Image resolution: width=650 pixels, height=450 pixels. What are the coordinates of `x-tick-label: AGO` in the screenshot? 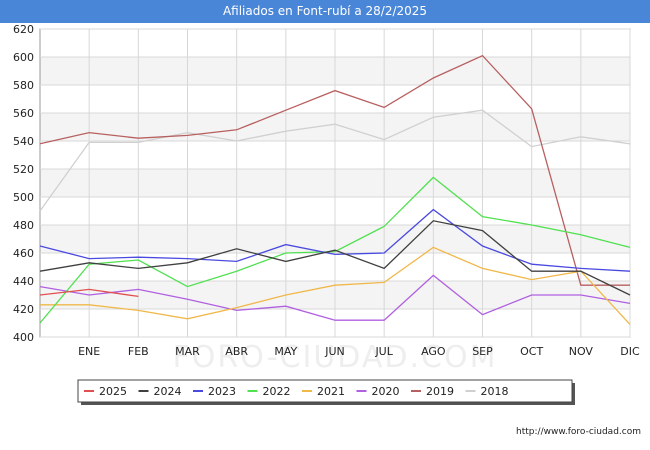 It's located at (433, 351).